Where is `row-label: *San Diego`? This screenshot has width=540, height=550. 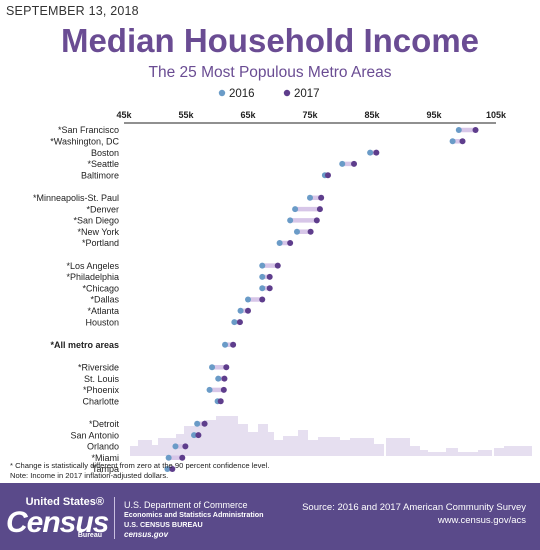
row-label: *San Diego is located at coordinates (96, 221).